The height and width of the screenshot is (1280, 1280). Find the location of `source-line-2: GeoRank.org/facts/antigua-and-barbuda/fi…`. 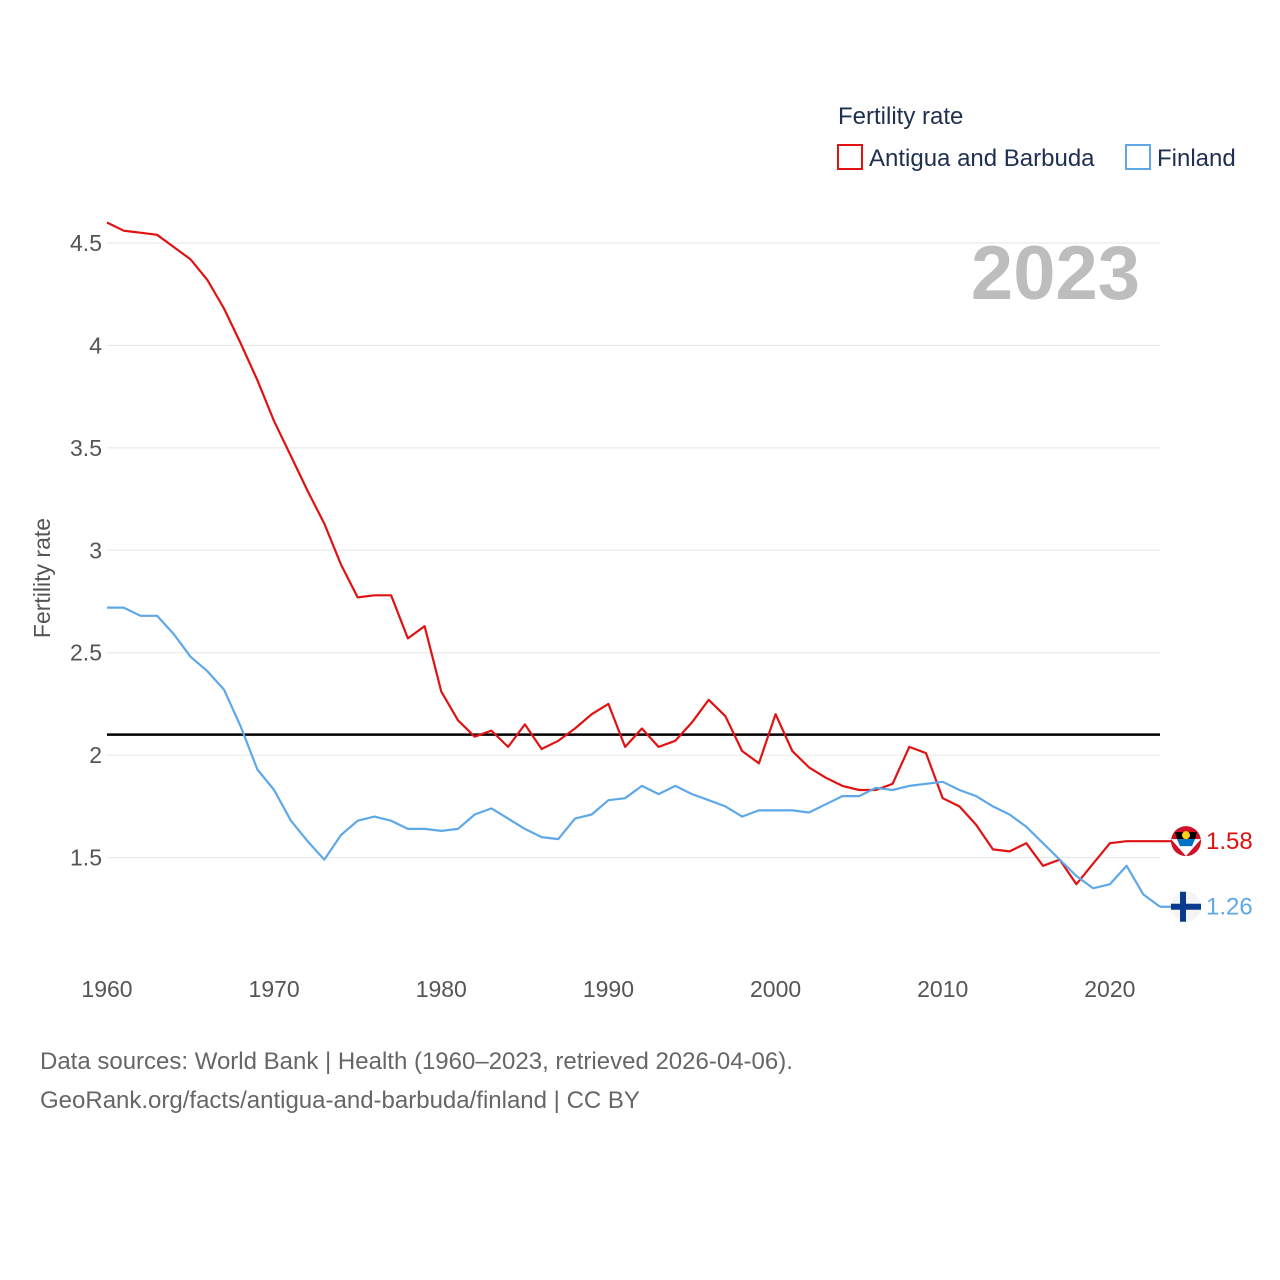

source-line-2: GeoRank.org/facts/antigua-and-barbuda/fi… is located at coordinates (340, 1100).